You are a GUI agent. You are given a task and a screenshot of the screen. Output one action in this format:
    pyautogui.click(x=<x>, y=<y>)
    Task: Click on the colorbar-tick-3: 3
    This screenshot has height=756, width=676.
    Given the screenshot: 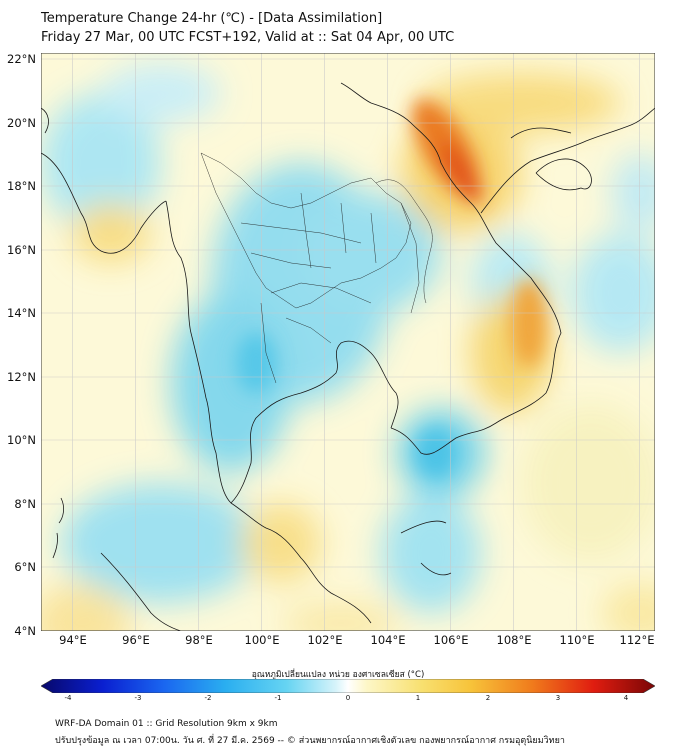 What is the action you would take?
    pyautogui.click(x=558, y=698)
    